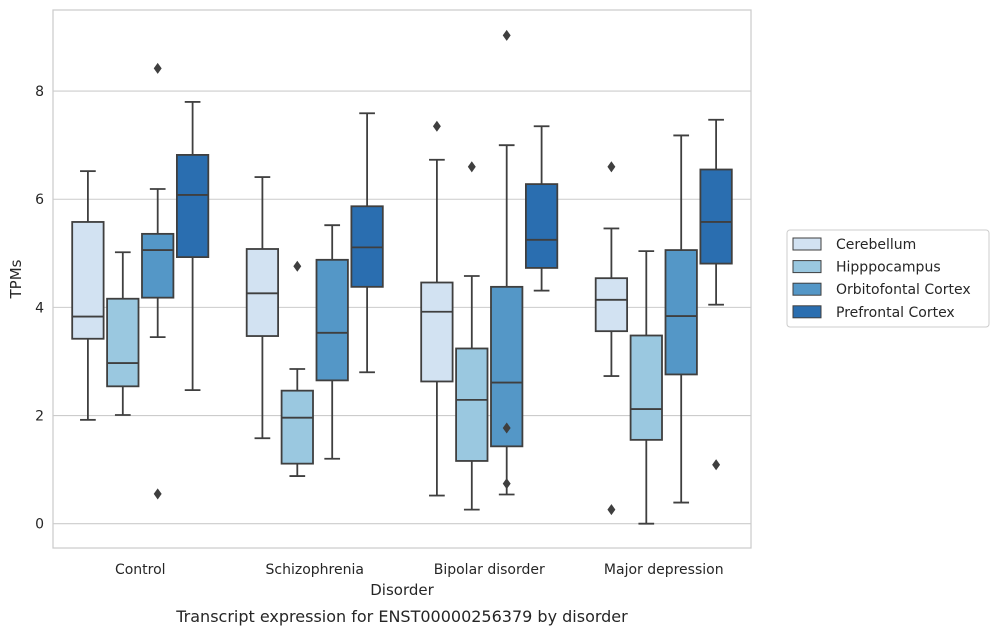 Image resolution: width=999 pixels, height=634 pixels. I want to click on legend-label: Prefrontal Cortex, so click(895, 313).